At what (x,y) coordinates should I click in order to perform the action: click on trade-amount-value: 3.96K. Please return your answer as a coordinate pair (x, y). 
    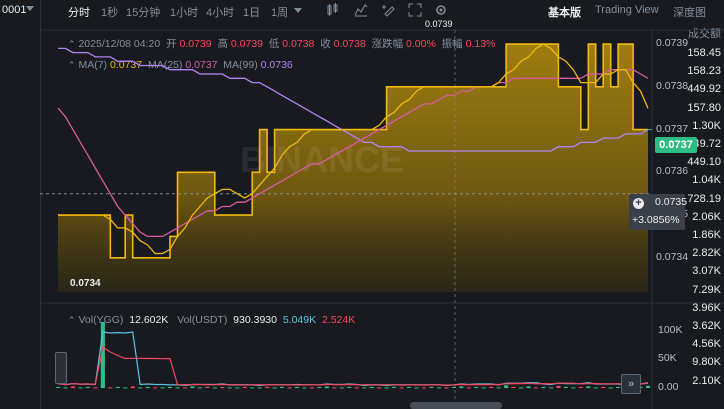
    Looking at the image, I should click on (706, 307).